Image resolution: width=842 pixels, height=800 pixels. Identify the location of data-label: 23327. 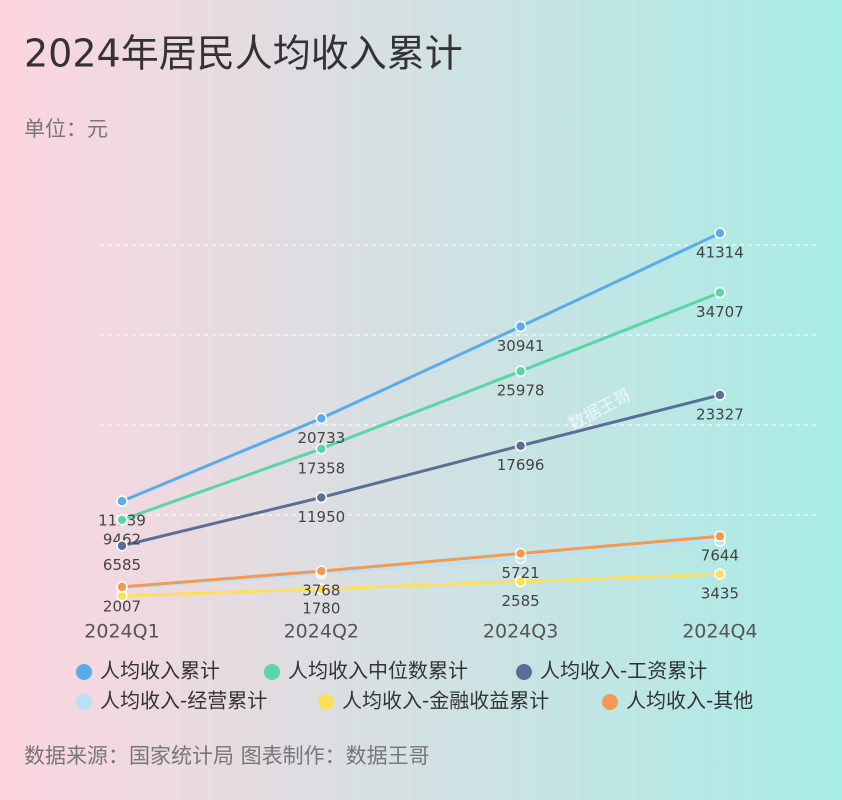
(720, 415).